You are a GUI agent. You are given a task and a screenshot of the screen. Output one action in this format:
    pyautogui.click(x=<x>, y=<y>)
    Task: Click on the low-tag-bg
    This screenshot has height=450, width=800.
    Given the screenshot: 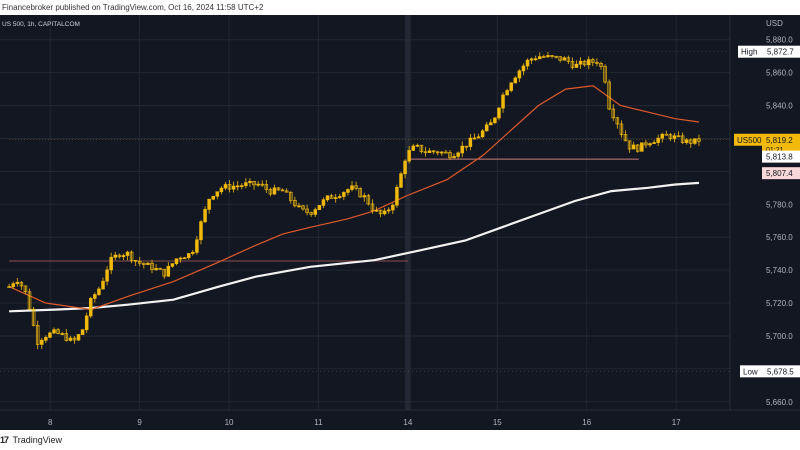 What is the action you would take?
    pyautogui.click(x=752, y=371)
    